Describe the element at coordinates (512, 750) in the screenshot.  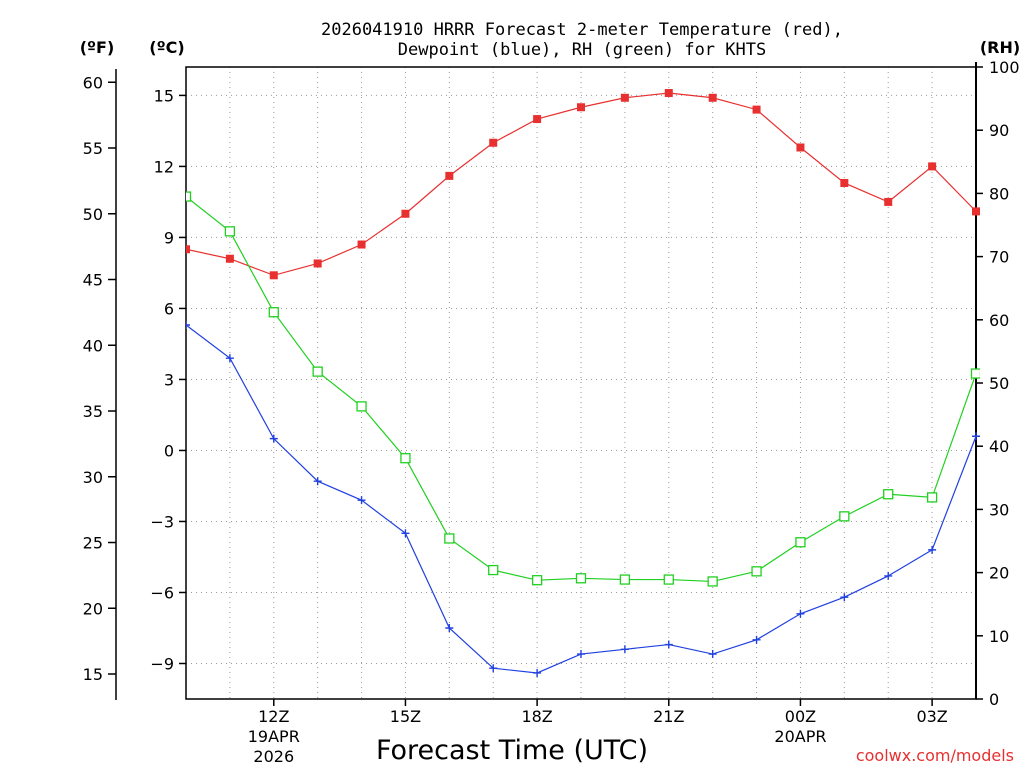
I see `x-axis-title: Forecast Time (UTC)` at that location.